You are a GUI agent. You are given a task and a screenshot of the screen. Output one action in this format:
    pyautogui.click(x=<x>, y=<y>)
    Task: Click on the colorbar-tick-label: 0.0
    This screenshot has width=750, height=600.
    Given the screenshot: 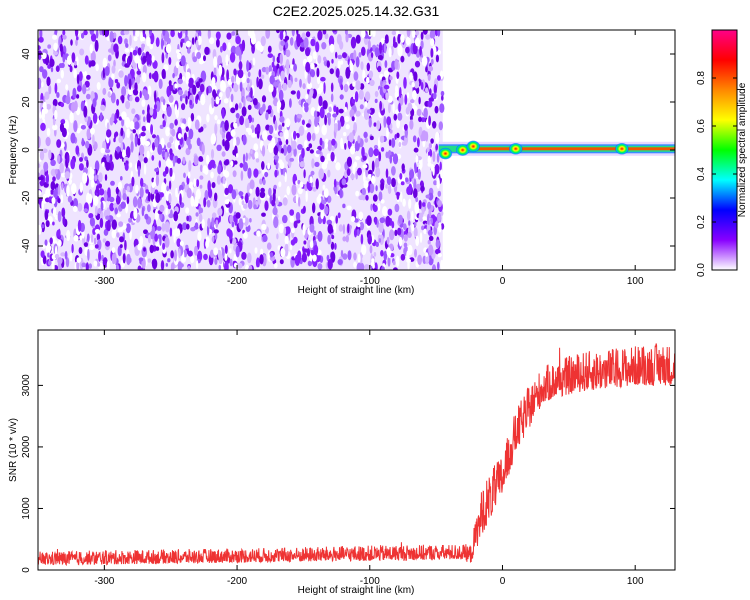 What is the action you would take?
    pyautogui.click(x=701, y=270)
    